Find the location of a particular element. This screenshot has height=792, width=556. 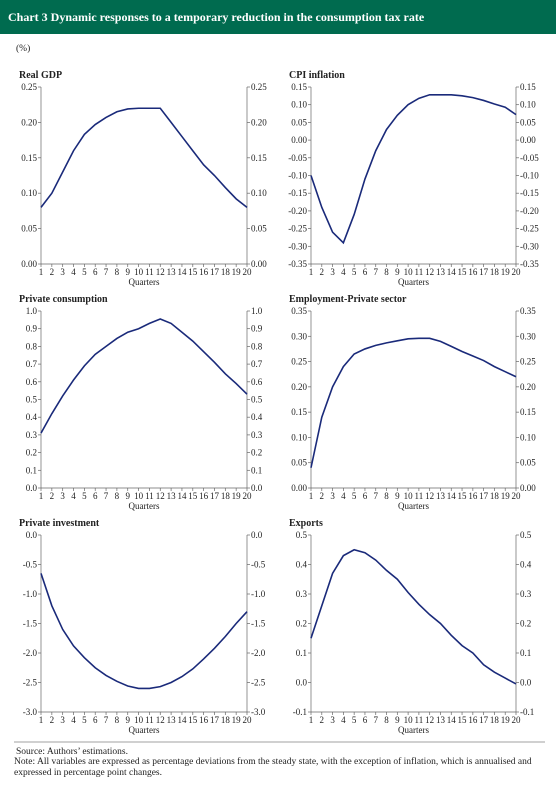

y2-tick-label: -0.20 is located at coordinates (529, 211).